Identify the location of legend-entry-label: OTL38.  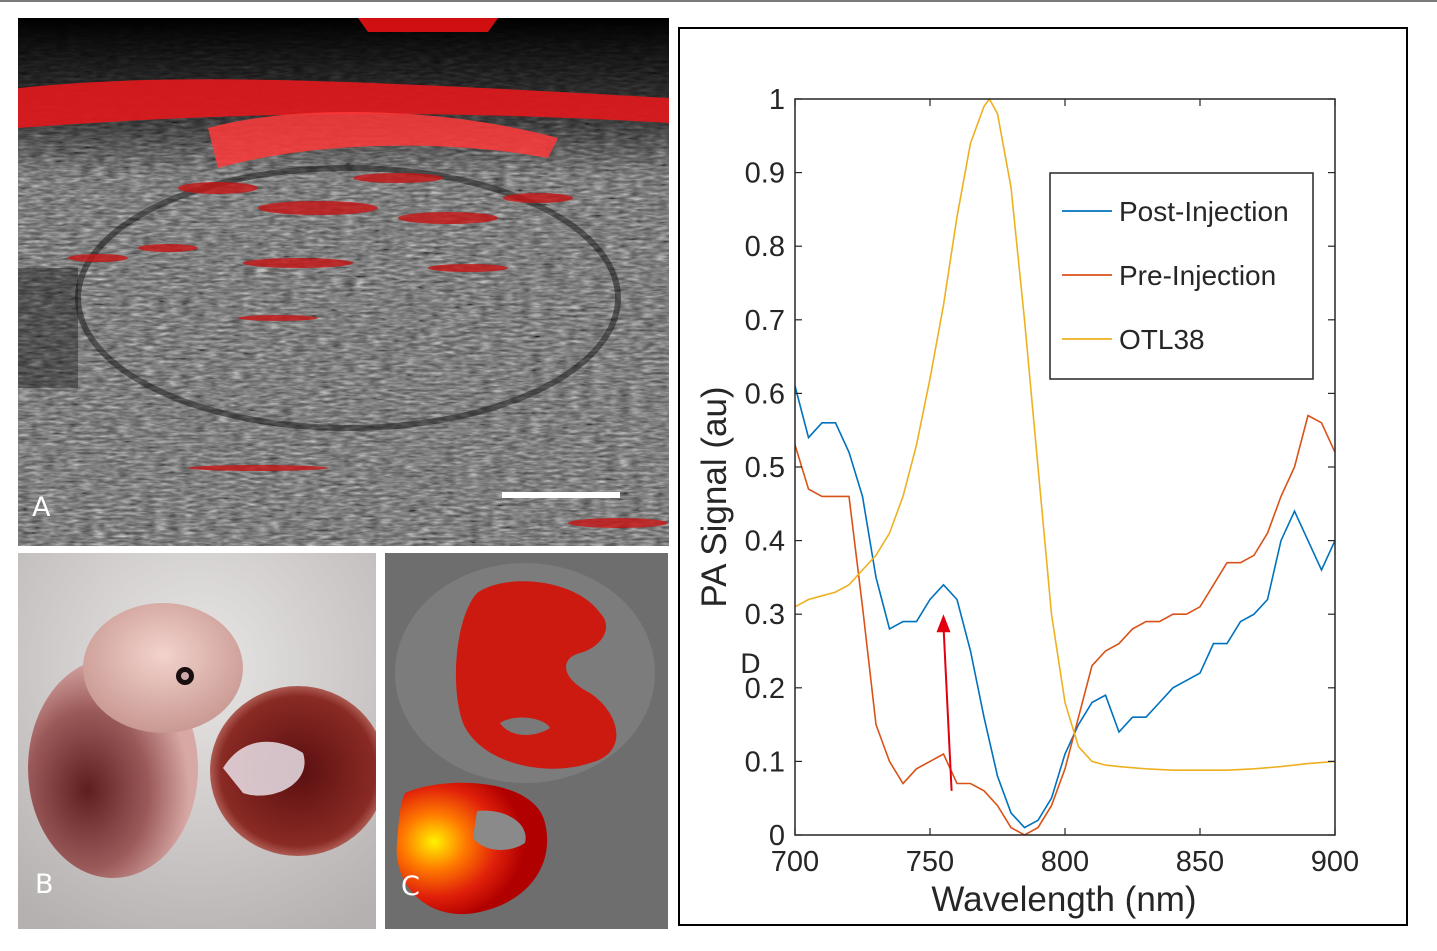
(1162, 339).